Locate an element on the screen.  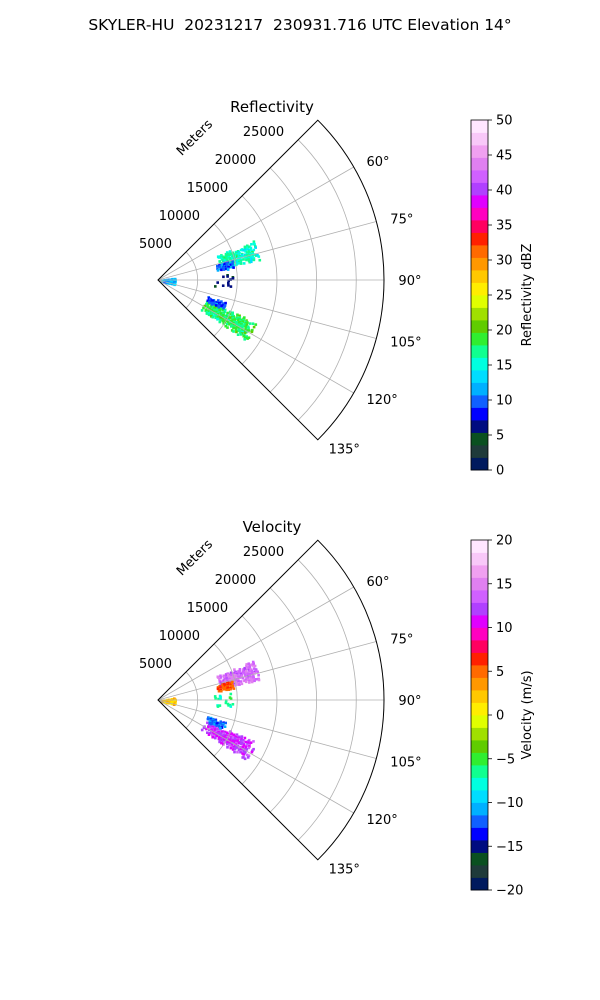
colorbar-tick-label: 15 is located at coordinates (504, 366).